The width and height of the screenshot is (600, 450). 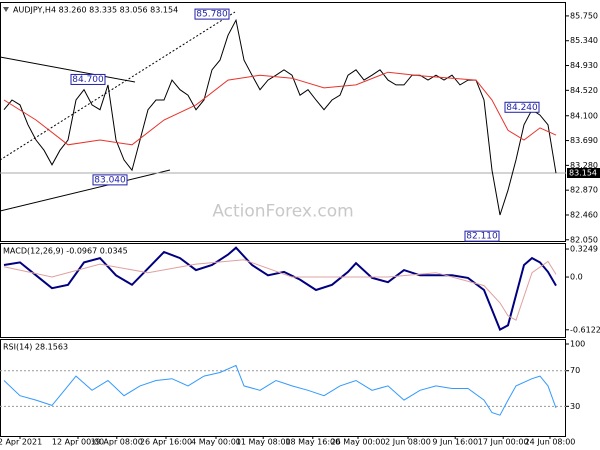 I want to click on price-annotation: 82.110, so click(x=482, y=237).